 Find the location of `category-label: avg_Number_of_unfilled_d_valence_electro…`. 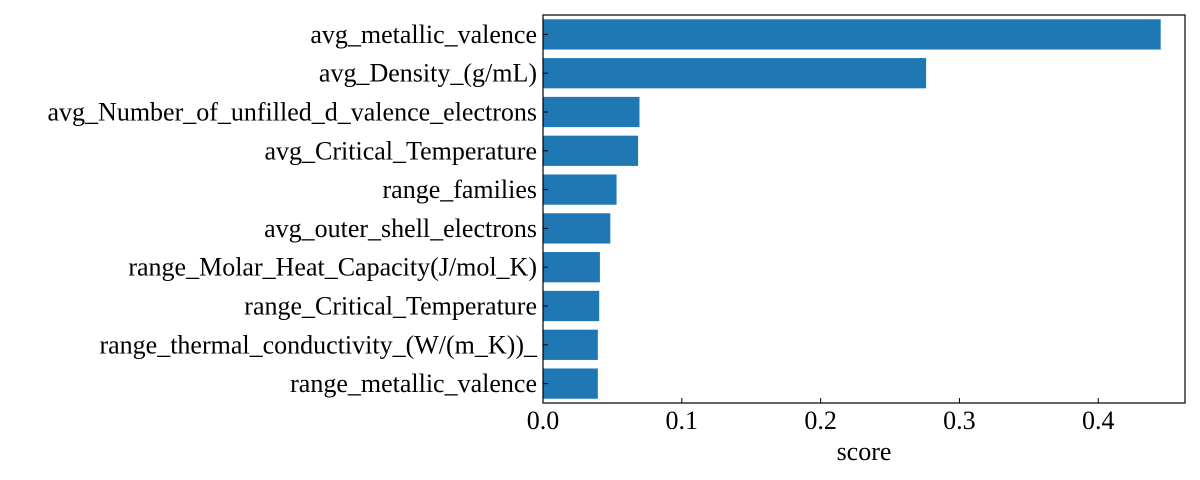

category-label: avg_Number_of_unfilled_d_valence_electro… is located at coordinates (293, 112).